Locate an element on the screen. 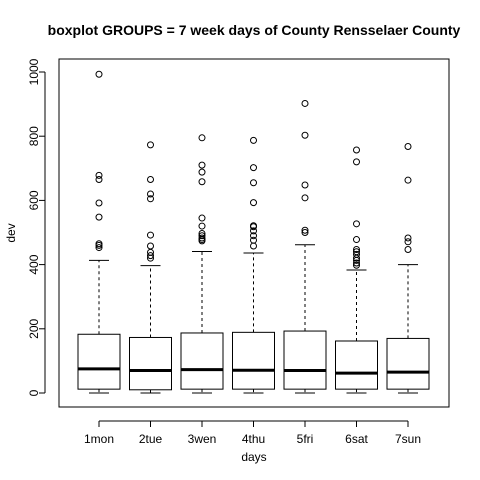  box-group-1mon is located at coordinates (99, 232).